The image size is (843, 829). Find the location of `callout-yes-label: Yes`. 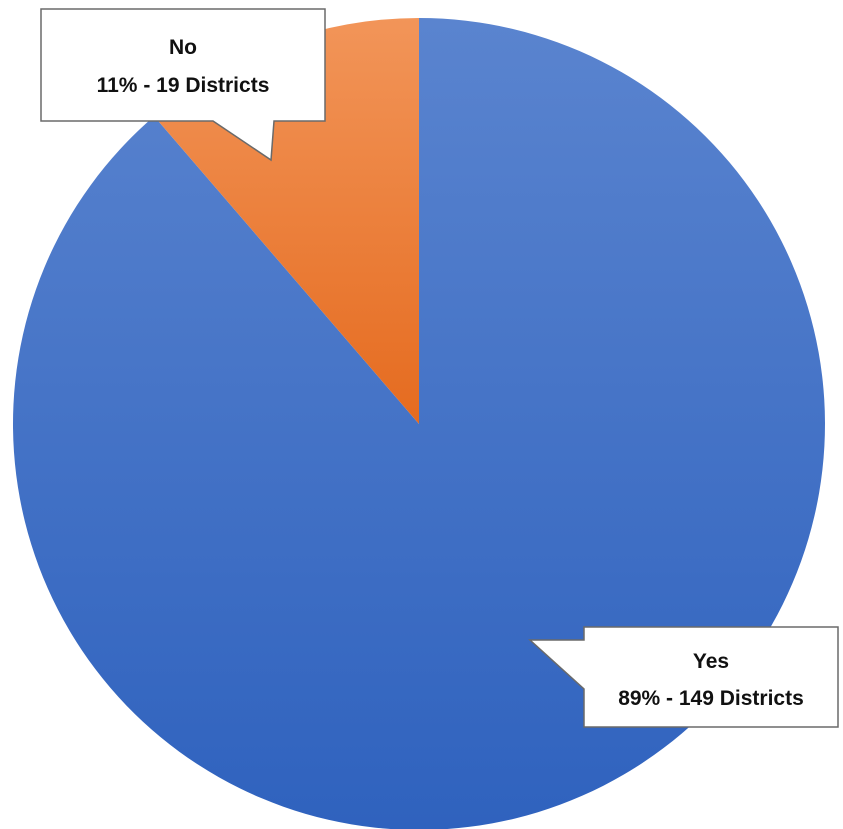

callout-yes-label: Yes is located at coordinates (711, 661).